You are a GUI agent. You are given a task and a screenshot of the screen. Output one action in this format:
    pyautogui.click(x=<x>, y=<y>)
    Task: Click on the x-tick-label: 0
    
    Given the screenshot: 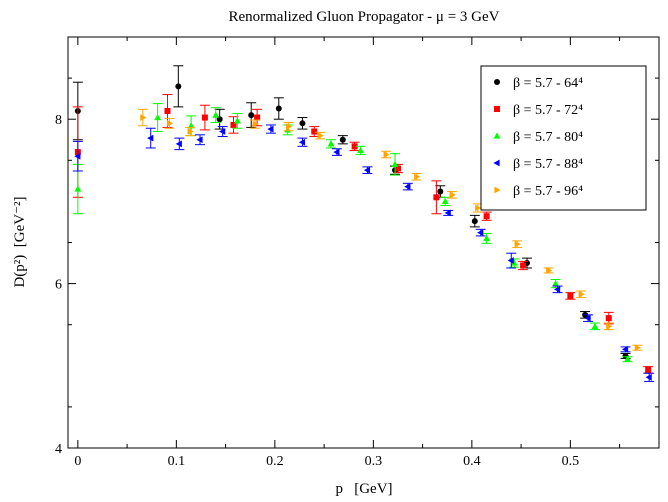 What is the action you would take?
    pyautogui.click(x=77, y=461)
    